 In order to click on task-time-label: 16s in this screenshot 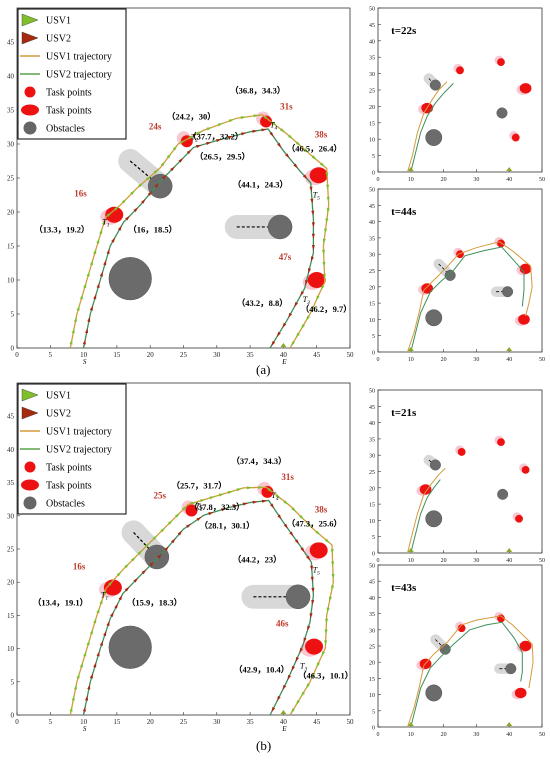, I will do `click(79, 567)`.